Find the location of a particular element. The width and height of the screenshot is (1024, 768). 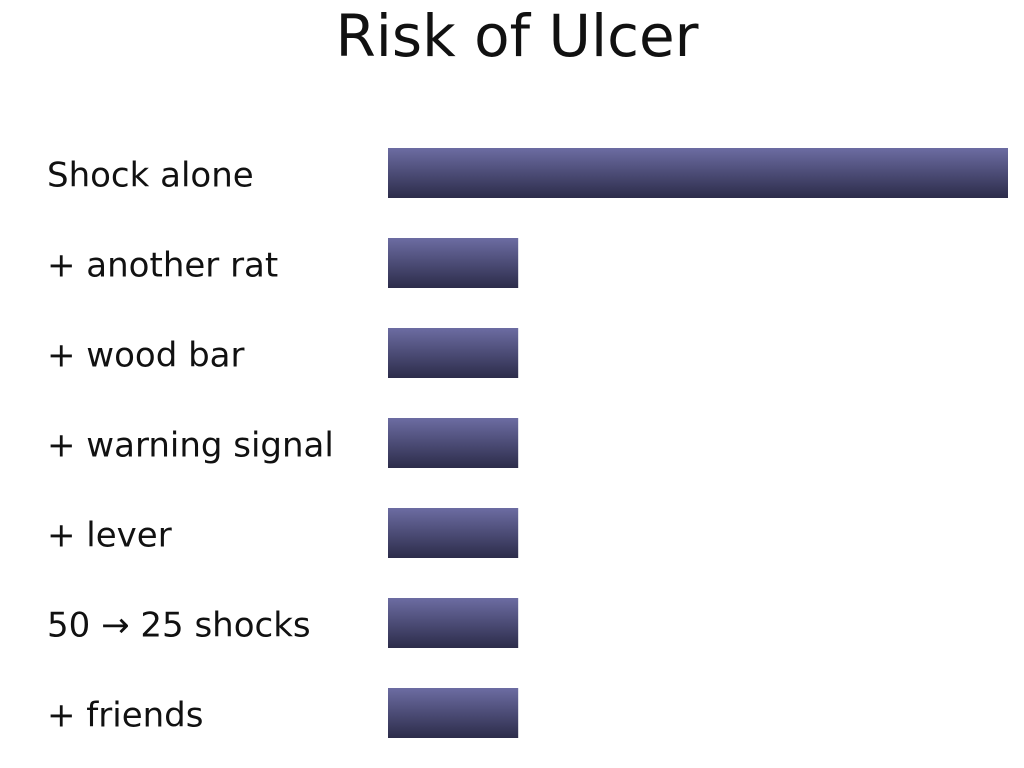

category-label: + another rat is located at coordinates (162, 266).